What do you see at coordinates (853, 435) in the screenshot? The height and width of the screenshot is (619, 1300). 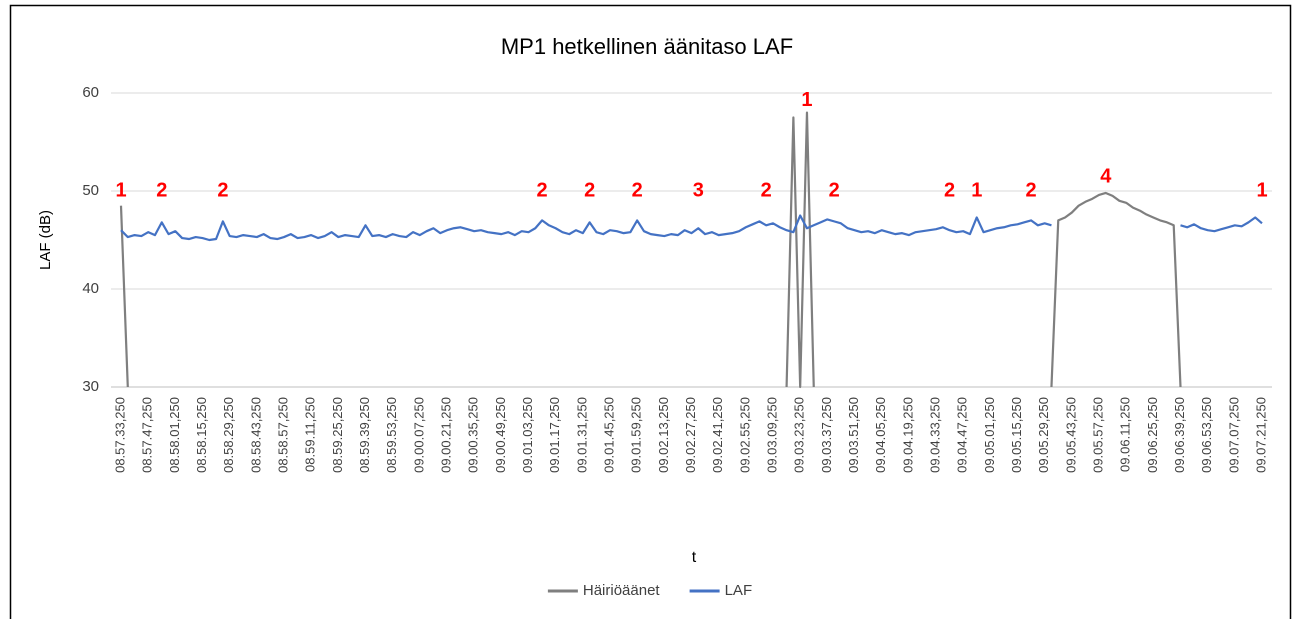 I see `x-tick-label: 09.03.51,250` at bounding box center [853, 435].